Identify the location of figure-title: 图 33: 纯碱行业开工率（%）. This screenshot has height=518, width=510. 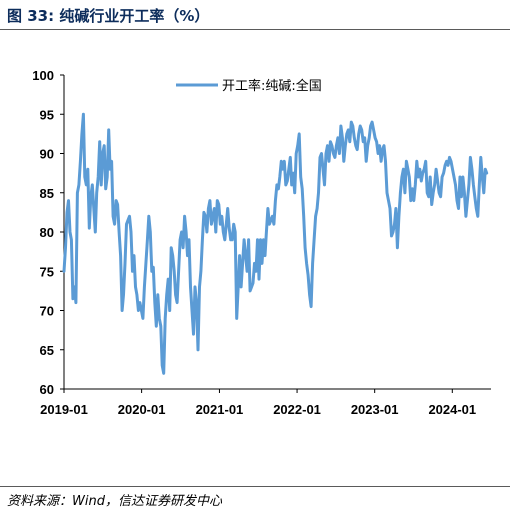
(108, 16).